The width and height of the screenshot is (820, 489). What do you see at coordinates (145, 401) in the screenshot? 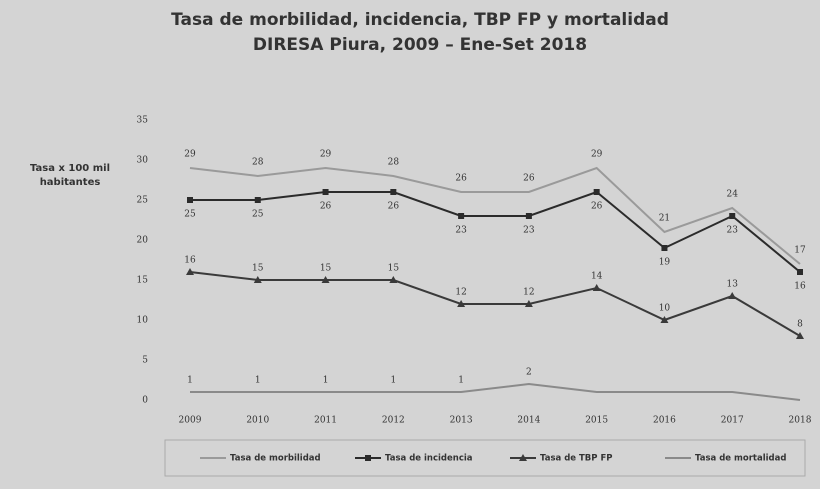
I see `y-tick-label: 0` at bounding box center [145, 401].